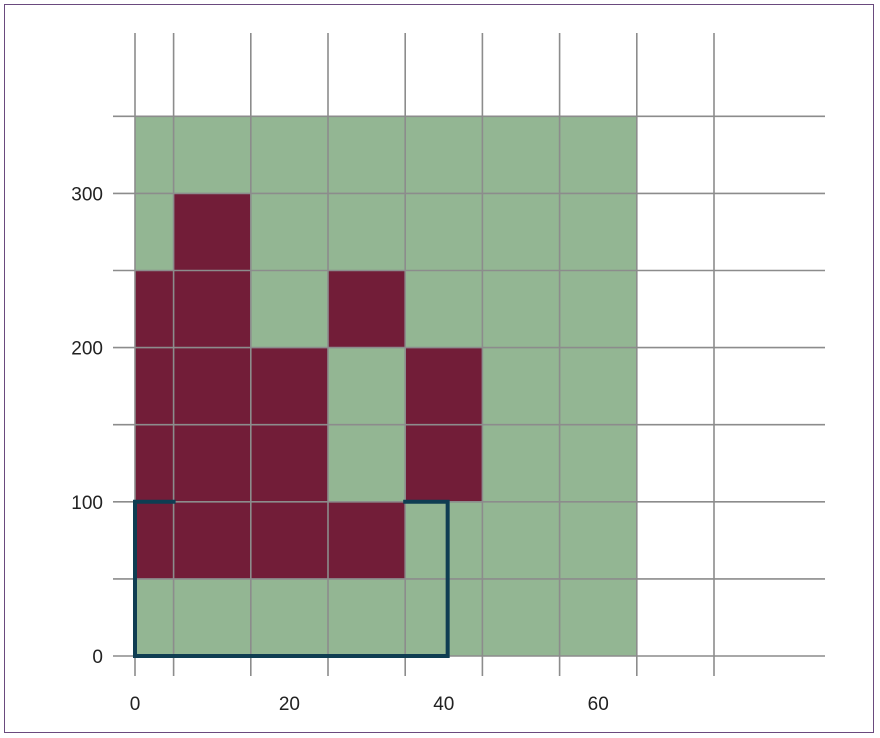 The width and height of the screenshot is (880, 738). I want to click on x-tick-label: 0, so click(135, 704).